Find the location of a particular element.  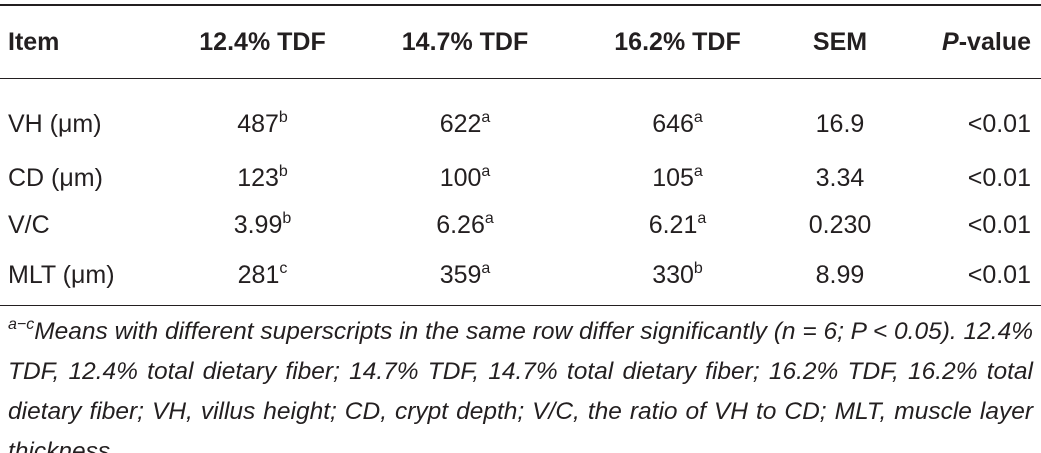

table-cell: 281c is located at coordinates (262, 277).